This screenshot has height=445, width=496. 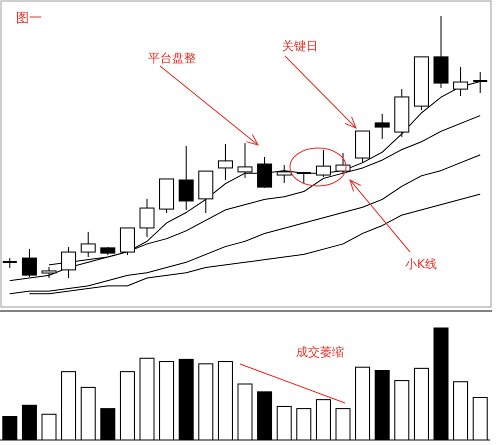 I want to click on annotation: 小K线, so click(x=421, y=264).